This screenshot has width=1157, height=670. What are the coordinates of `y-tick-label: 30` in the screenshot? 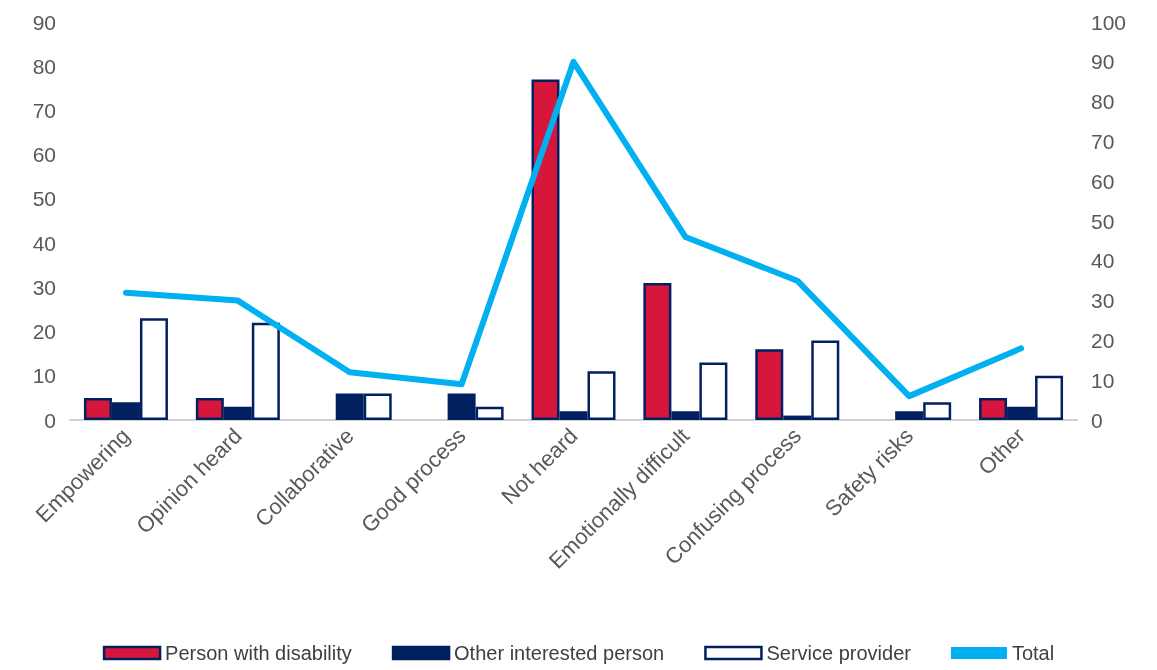 It's located at (44, 287).